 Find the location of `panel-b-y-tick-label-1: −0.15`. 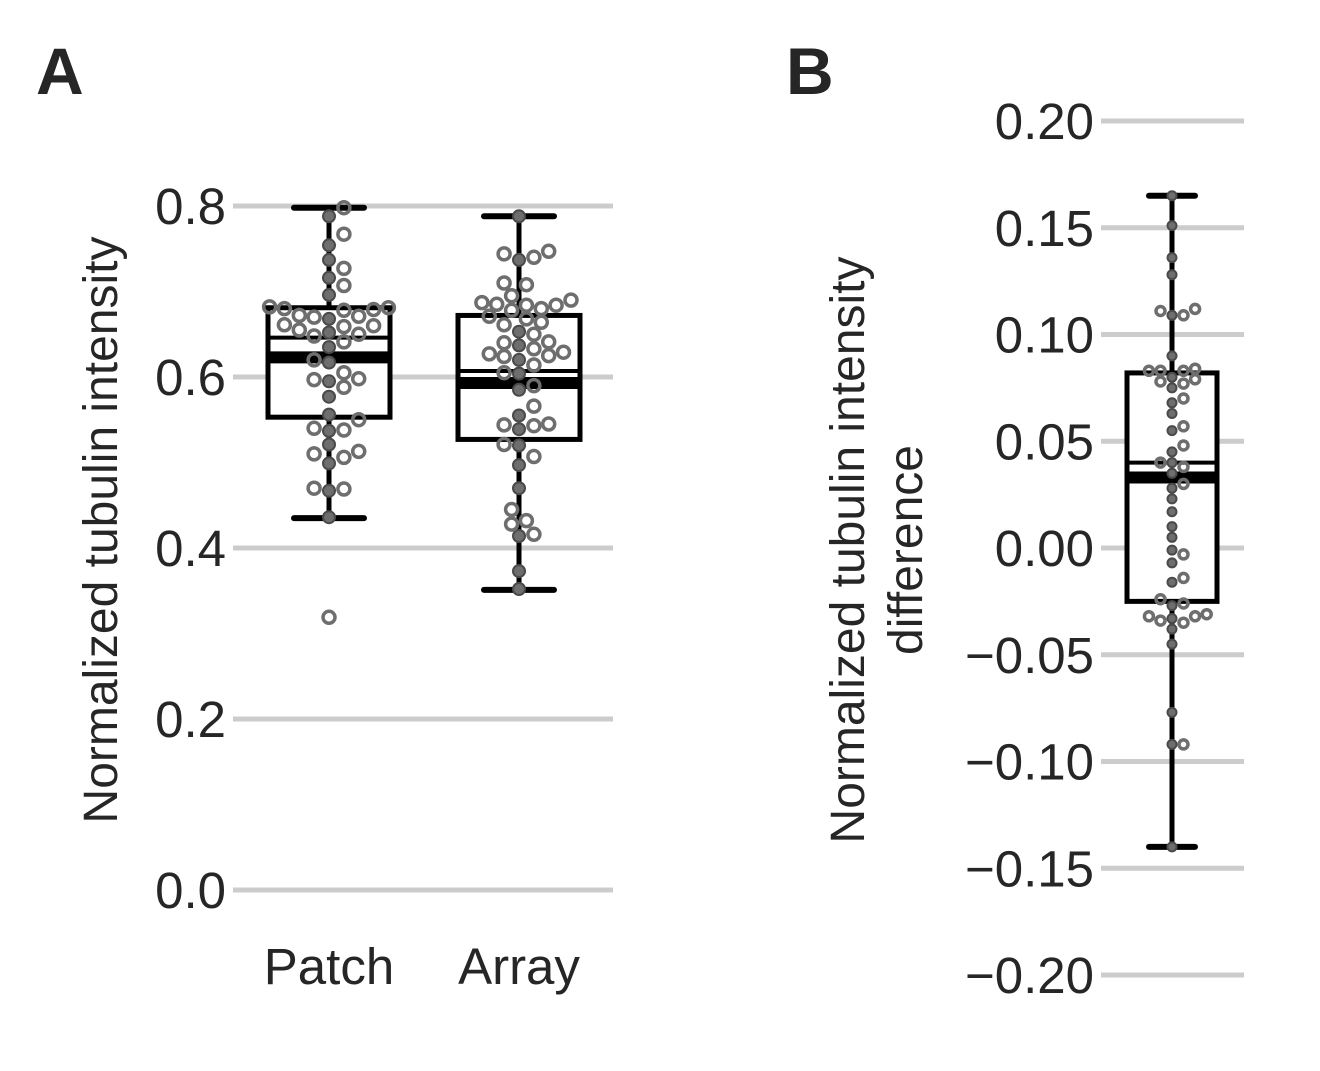

panel-b-y-tick-label-1: −0.15 is located at coordinates (1029, 868).